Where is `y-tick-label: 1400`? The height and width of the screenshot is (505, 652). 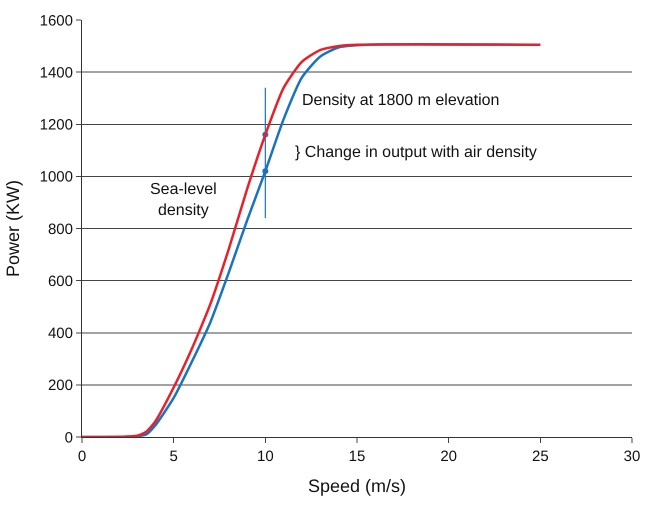 y-tick-label: 1400 is located at coordinates (56, 73).